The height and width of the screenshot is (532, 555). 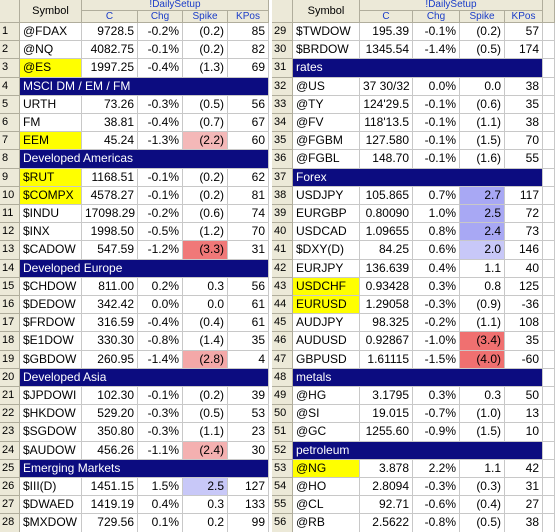 What do you see at coordinates (10, 377) in the screenshot?
I see `row-number: 20` at bounding box center [10, 377].